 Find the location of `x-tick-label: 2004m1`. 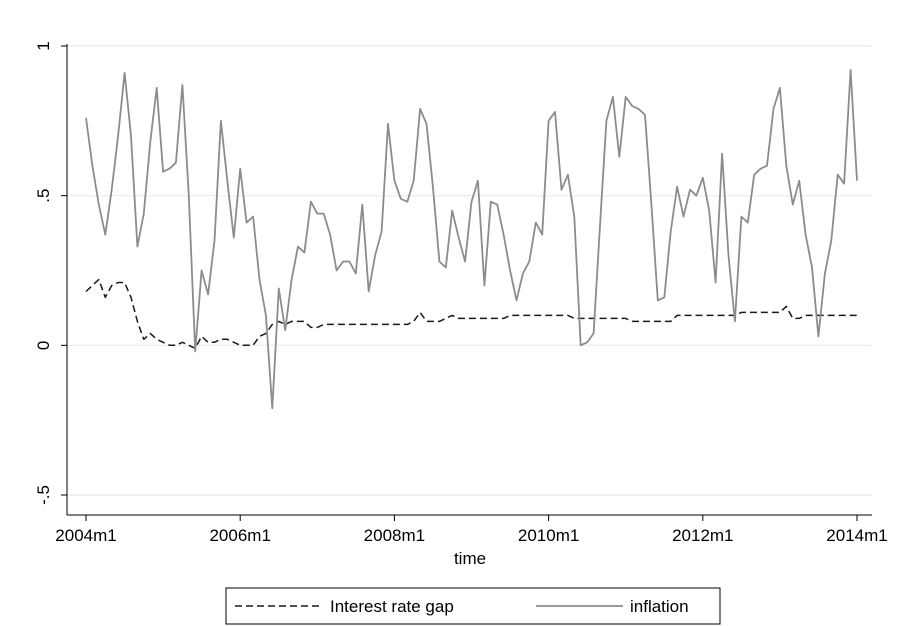

x-tick-label: 2004m1 is located at coordinates (85, 535).